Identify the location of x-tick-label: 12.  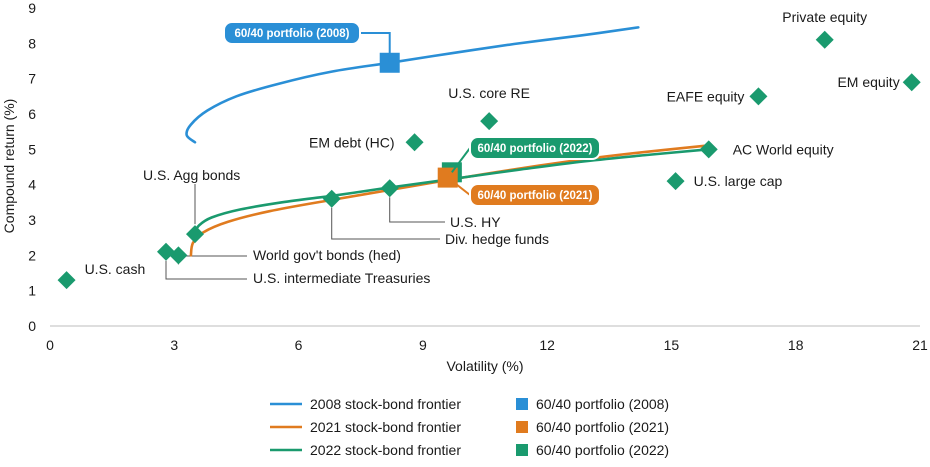
(547, 345).